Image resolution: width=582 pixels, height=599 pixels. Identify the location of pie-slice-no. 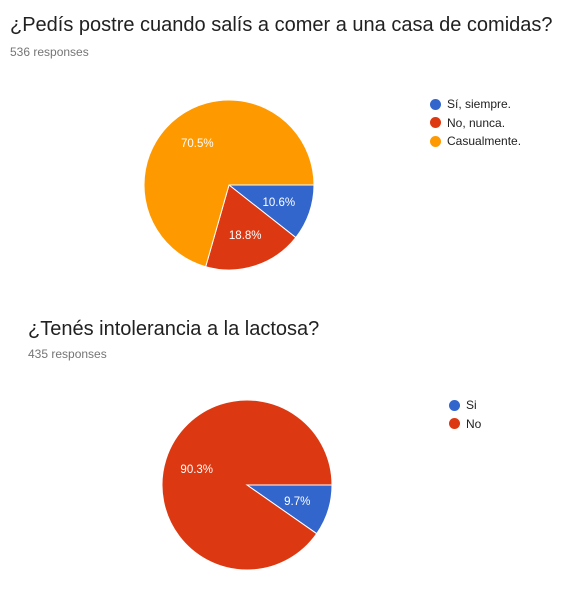
(247, 485).